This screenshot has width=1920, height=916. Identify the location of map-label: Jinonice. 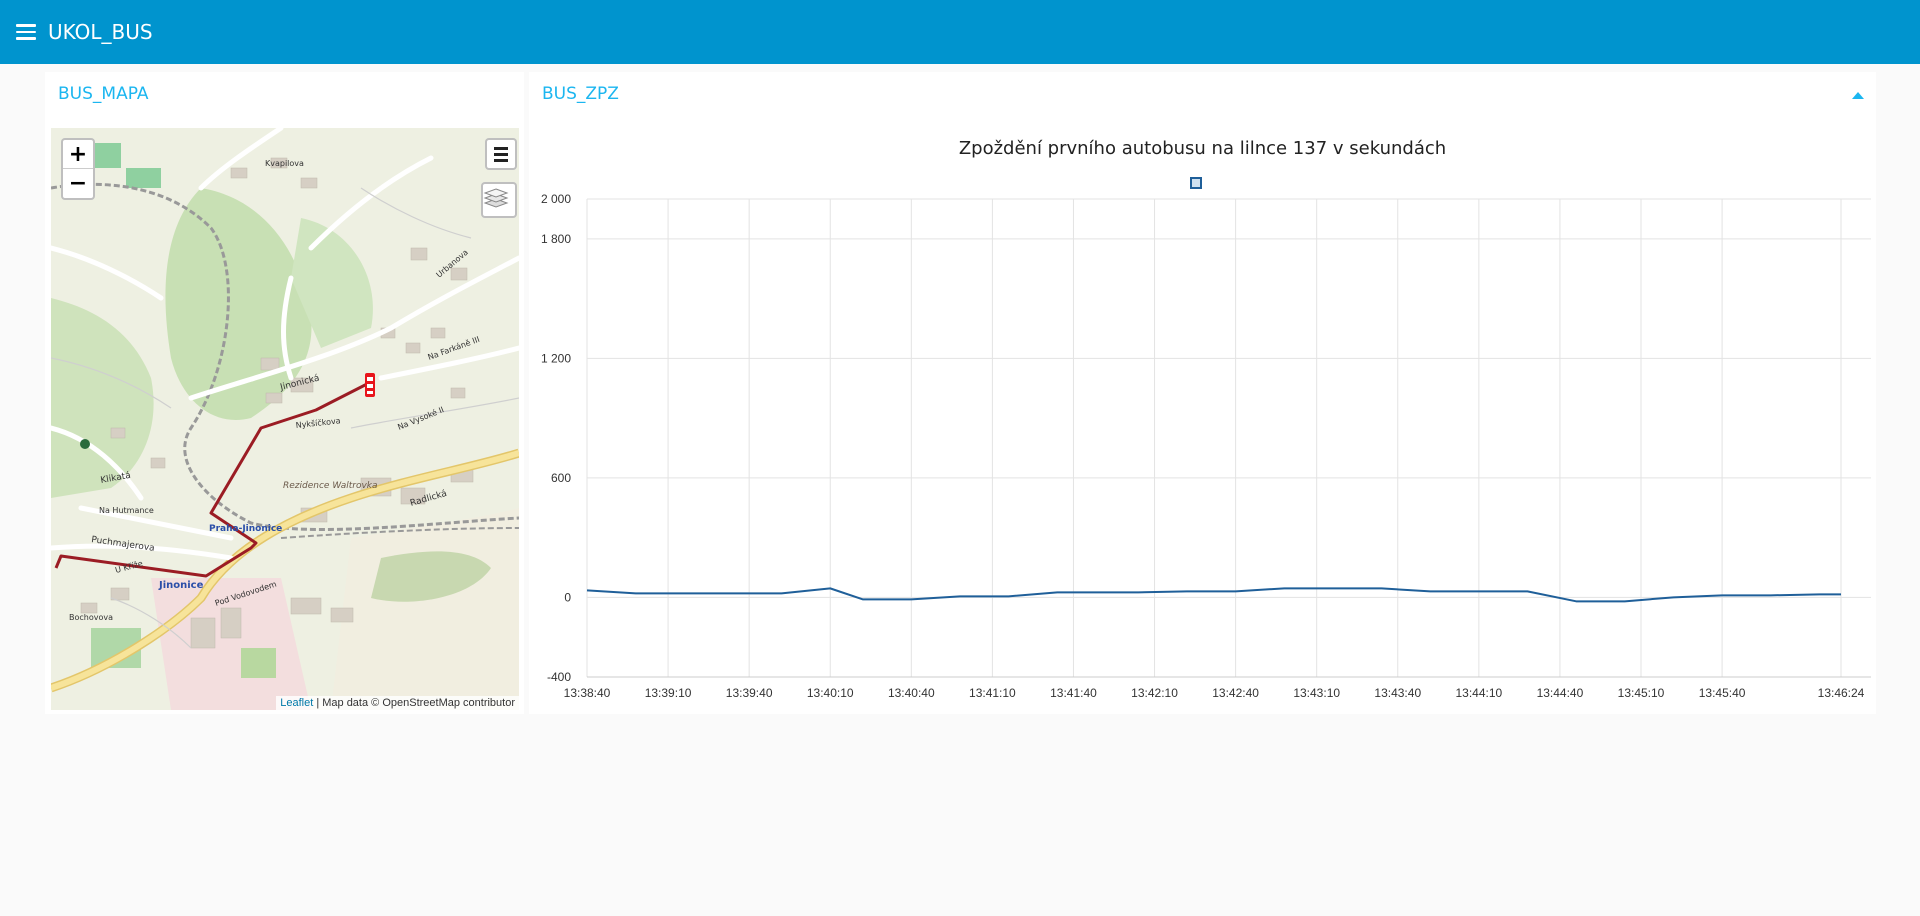
(181, 585).